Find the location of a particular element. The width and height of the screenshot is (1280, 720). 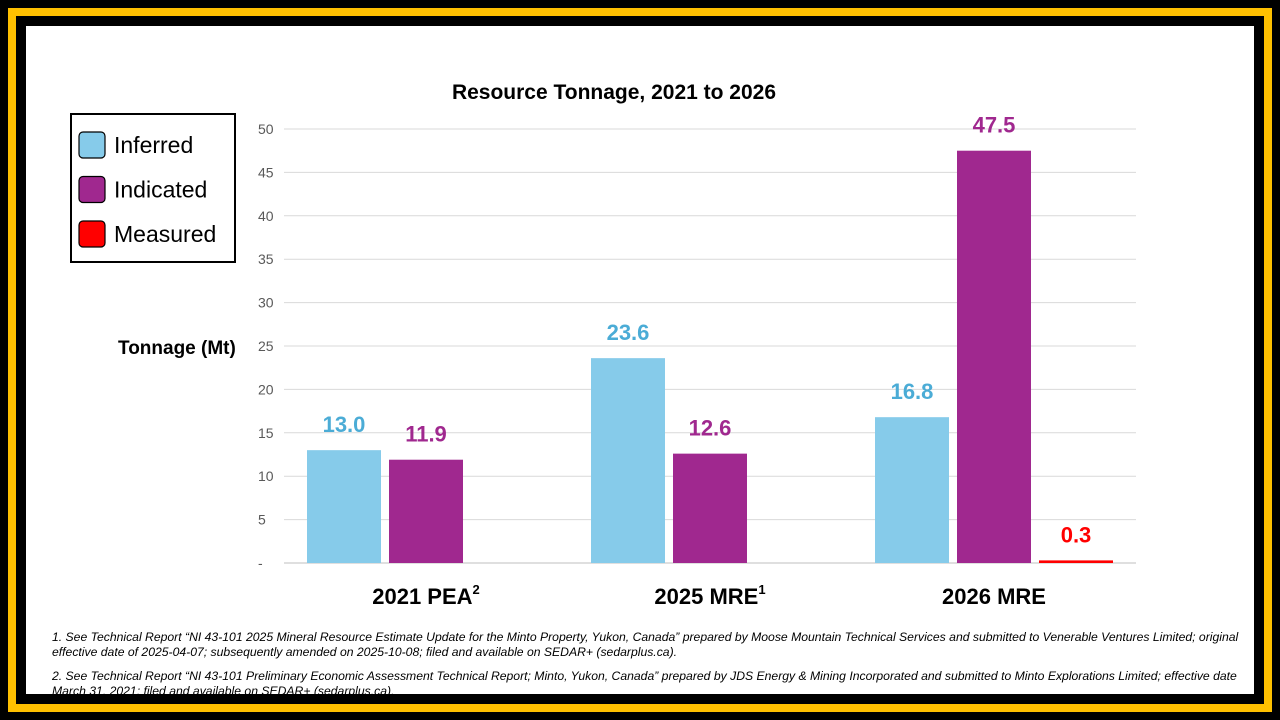

y-axis-ticks: - 5 10 15 20 25 30 35 40 45 50 is located at coordinates (266, 346).